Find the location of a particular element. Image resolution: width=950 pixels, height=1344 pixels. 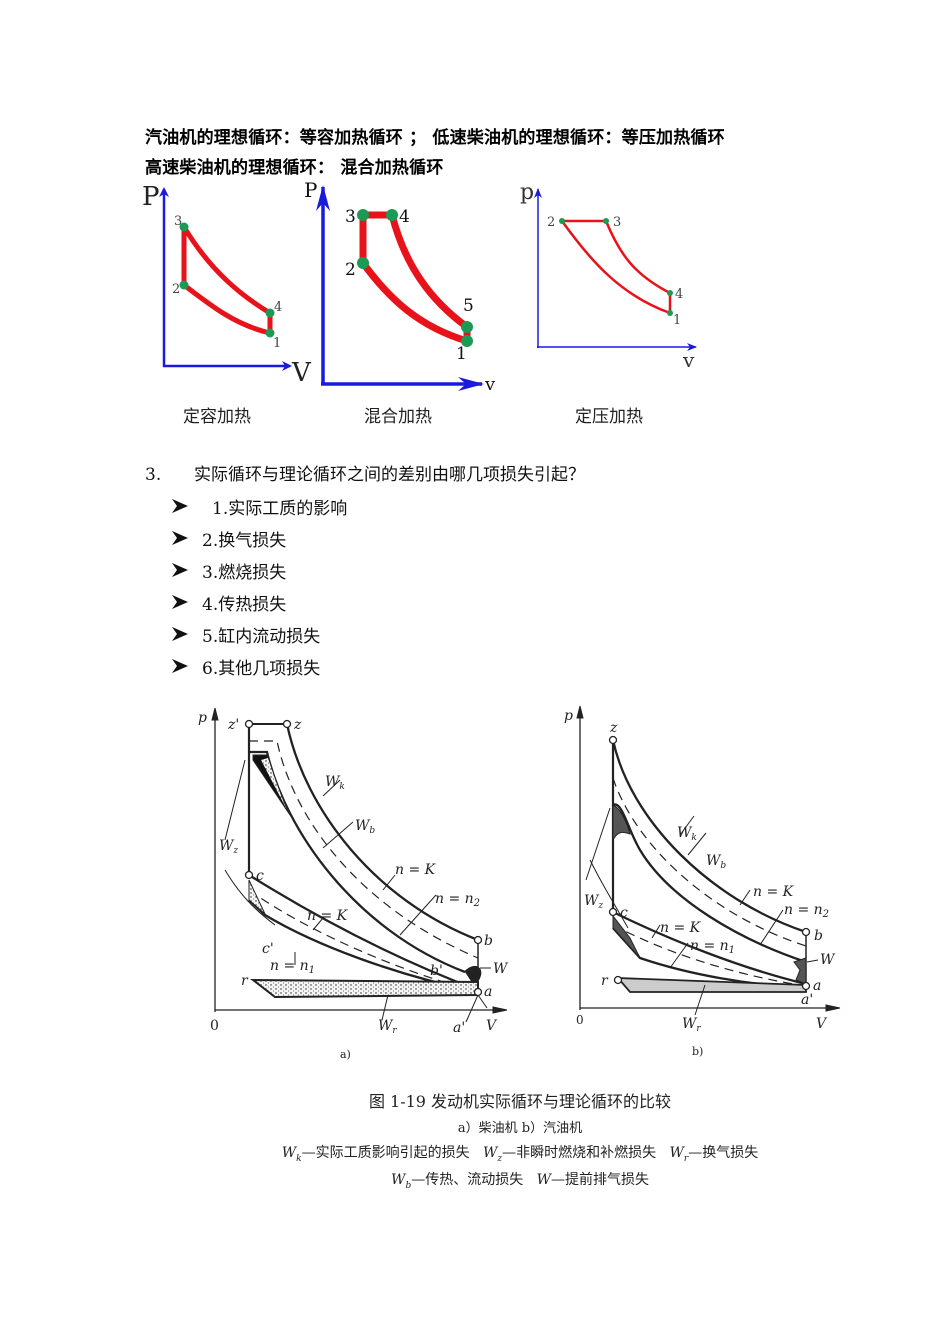

caption-constant-pressure: 定压加热 is located at coordinates (609, 417).